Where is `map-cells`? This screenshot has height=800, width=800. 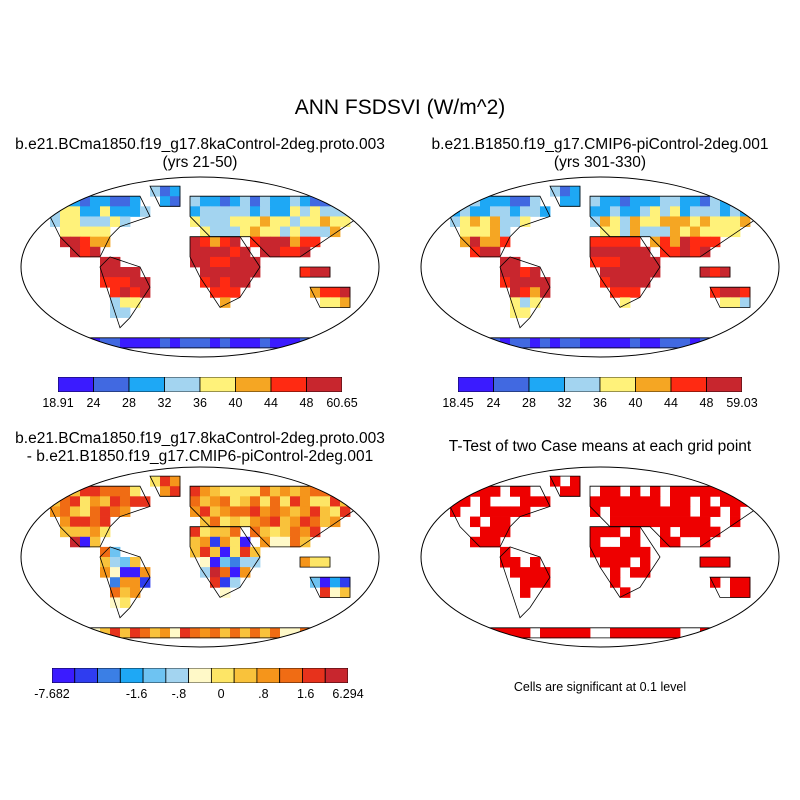 map-cells is located at coordinates (605, 557).